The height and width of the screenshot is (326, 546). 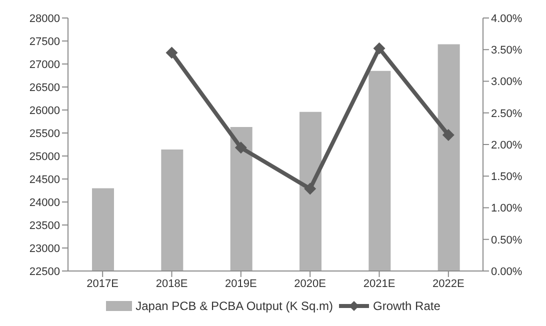 I want to click on y-tick-label: 22500, so click(x=44, y=272).